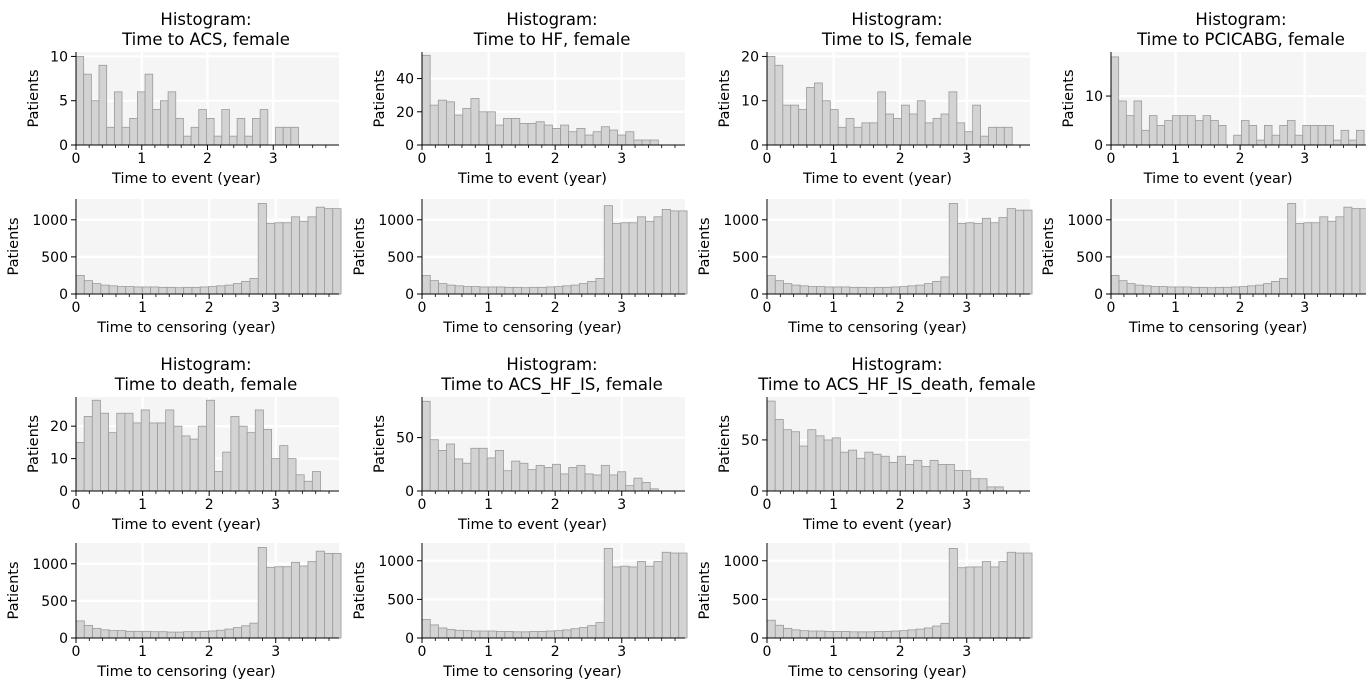 The width and height of the screenshot is (1366, 682). I want to click on chart-title-line1: Histogram:, so click(1240, 19).